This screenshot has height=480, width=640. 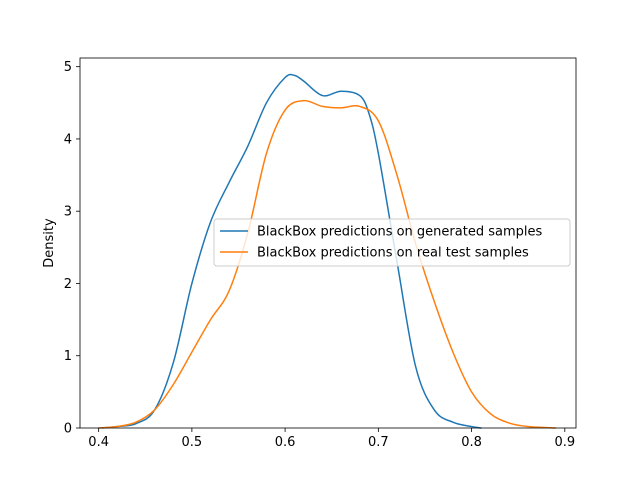 I want to click on x-tick-label: 0.8, so click(x=471, y=442).